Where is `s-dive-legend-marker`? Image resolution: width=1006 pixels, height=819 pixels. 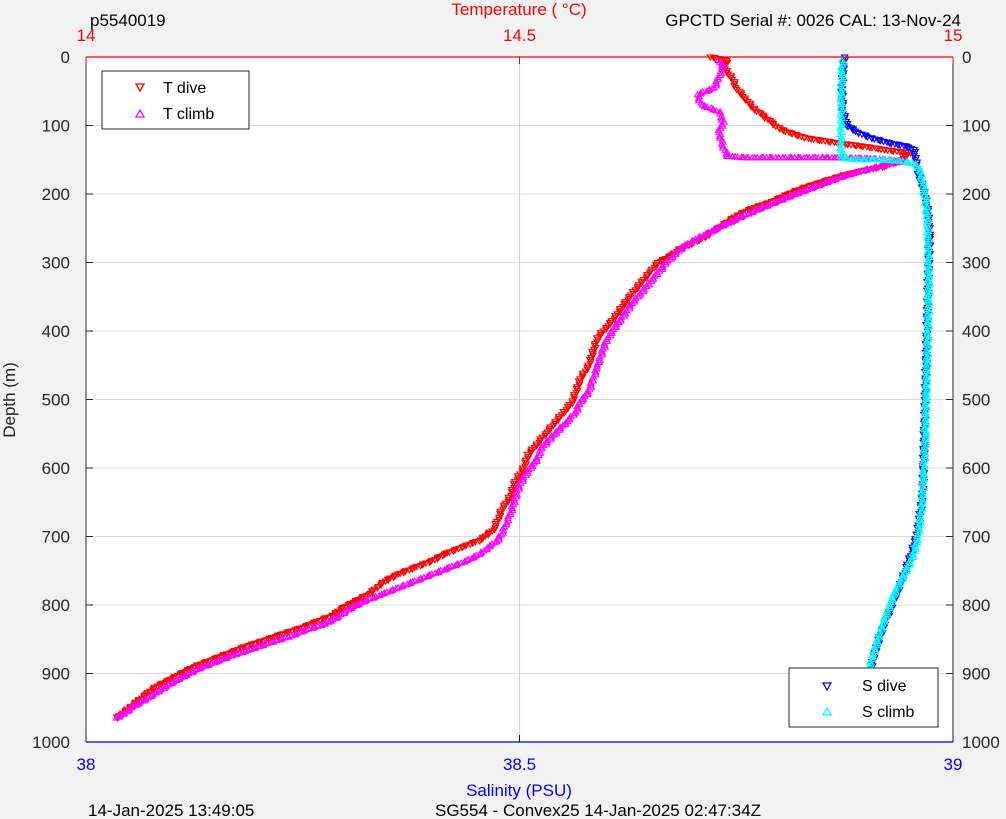 s-dive-legend-marker is located at coordinates (827, 687).